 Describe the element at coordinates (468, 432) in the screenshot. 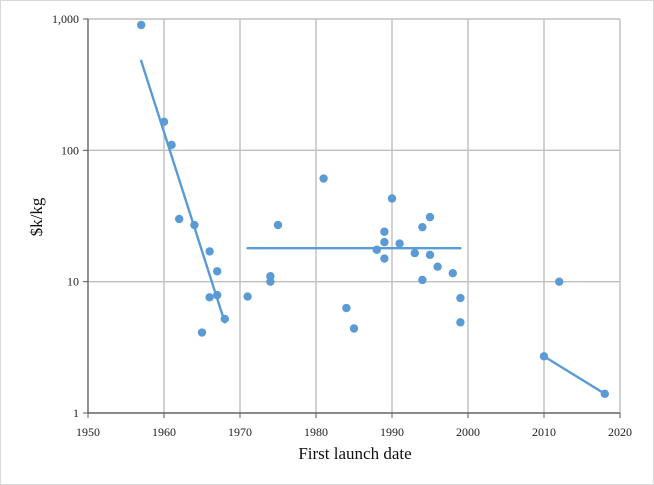

I see `x-tick-label: 2000` at that location.